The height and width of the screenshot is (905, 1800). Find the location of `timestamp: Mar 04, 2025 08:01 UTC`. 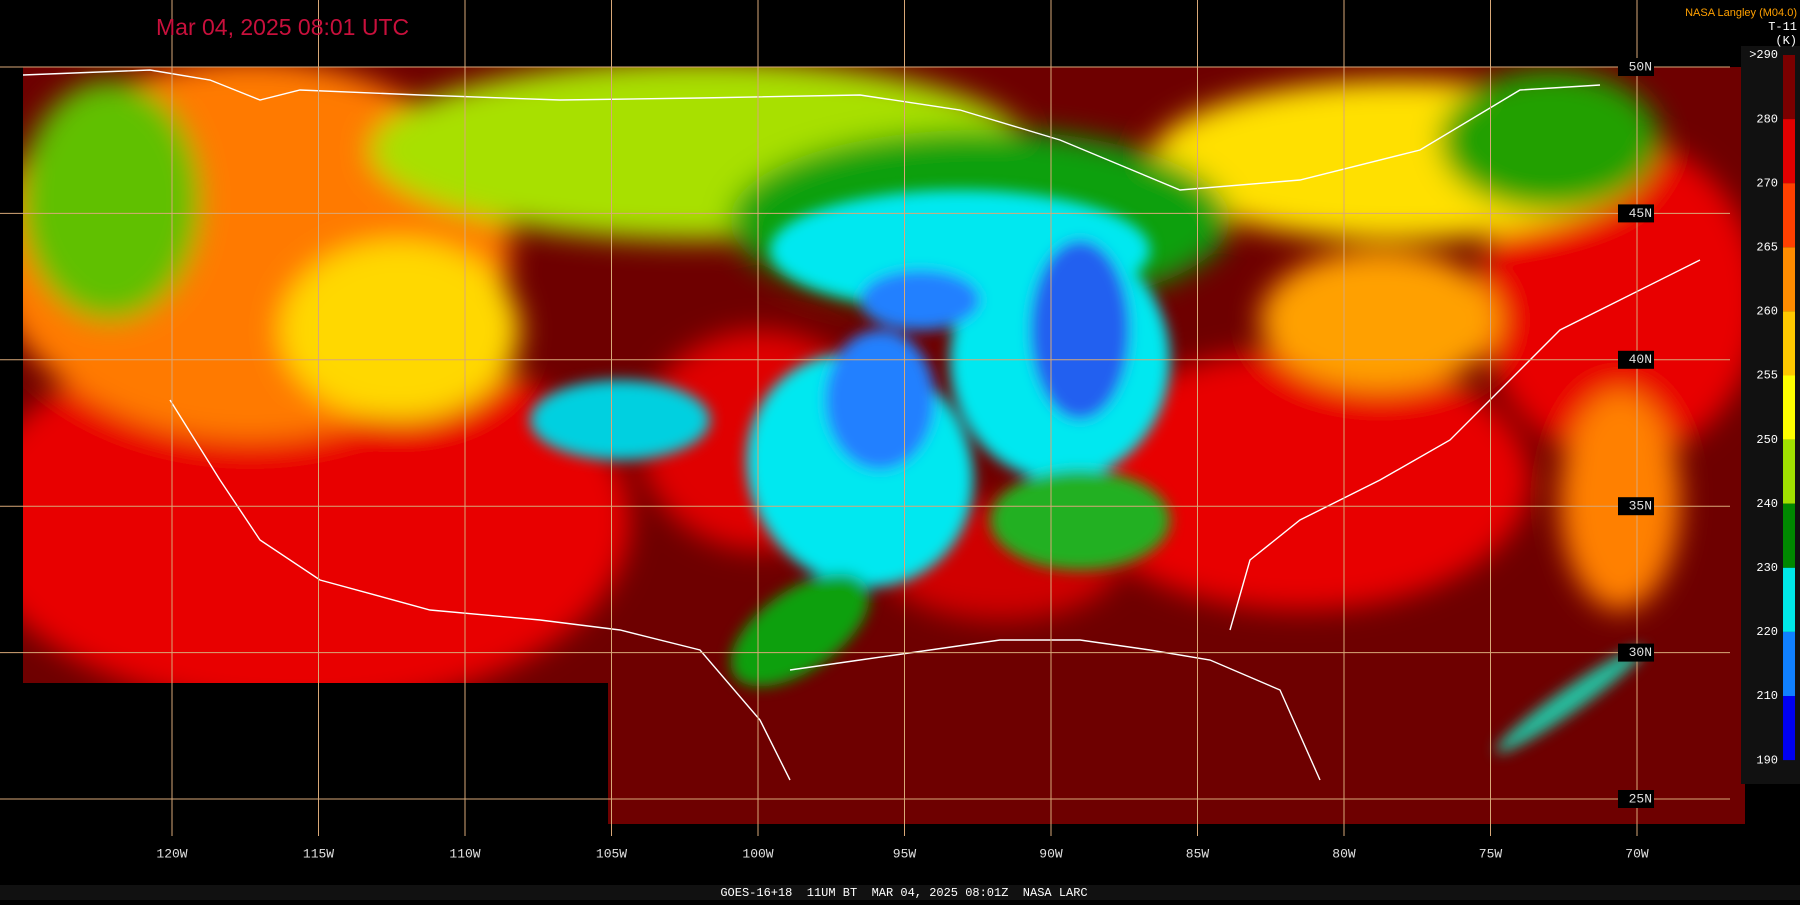

timestamp: Mar 04, 2025 08:01 UTC is located at coordinates (282, 27).